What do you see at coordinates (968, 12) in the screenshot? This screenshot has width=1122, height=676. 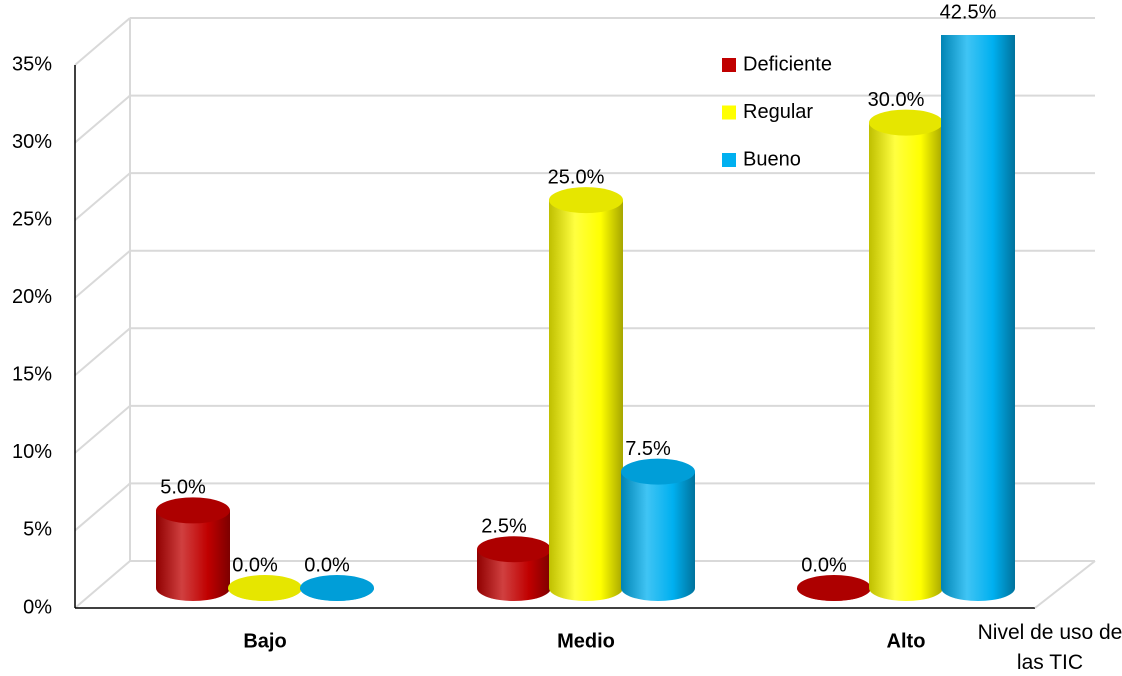 I see `value-label: 42.5%` at bounding box center [968, 12].